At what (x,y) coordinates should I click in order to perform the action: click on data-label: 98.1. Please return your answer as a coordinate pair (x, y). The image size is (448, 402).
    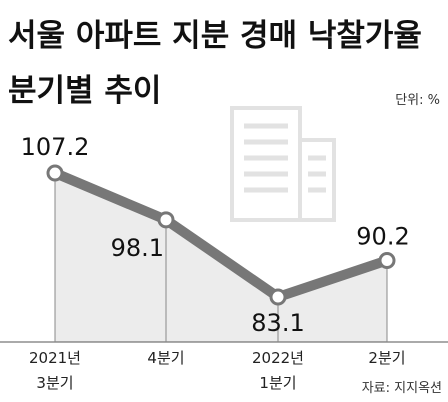
    Looking at the image, I should click on (137, 248).